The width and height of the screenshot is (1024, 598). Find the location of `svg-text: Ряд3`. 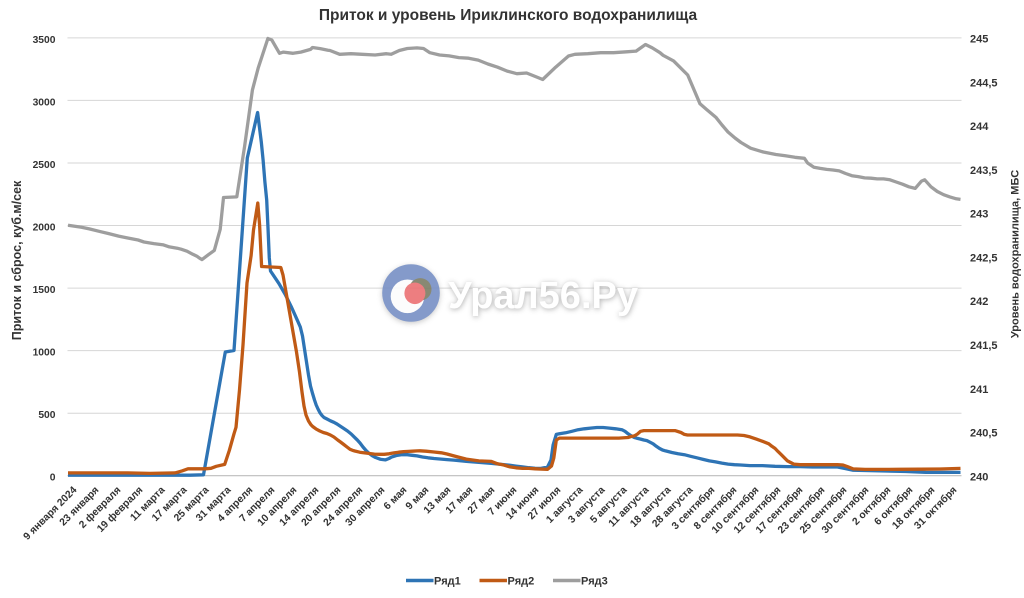

svg-text: Ряд3 is located at coordinates (594, 582).